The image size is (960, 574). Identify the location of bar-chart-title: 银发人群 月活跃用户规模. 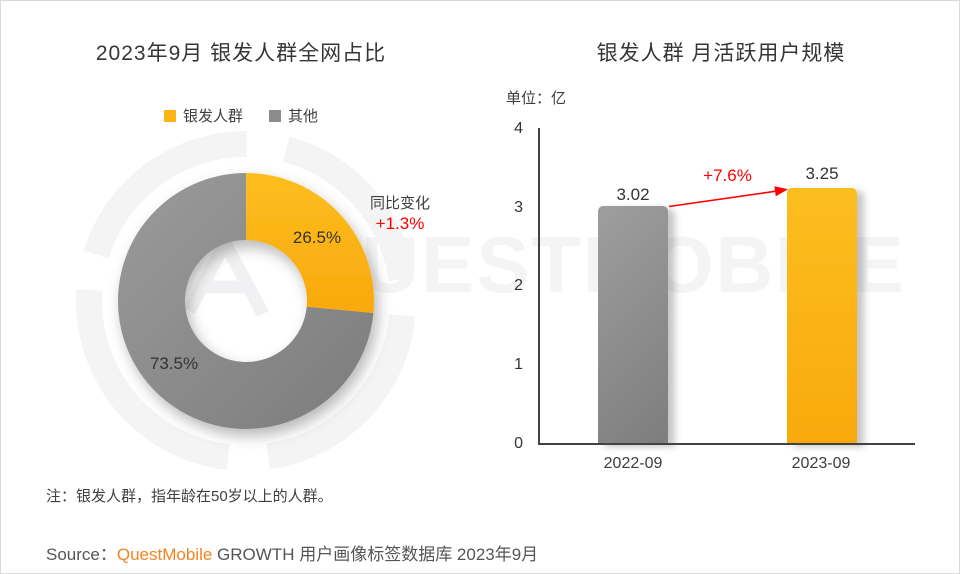
(721, 53).